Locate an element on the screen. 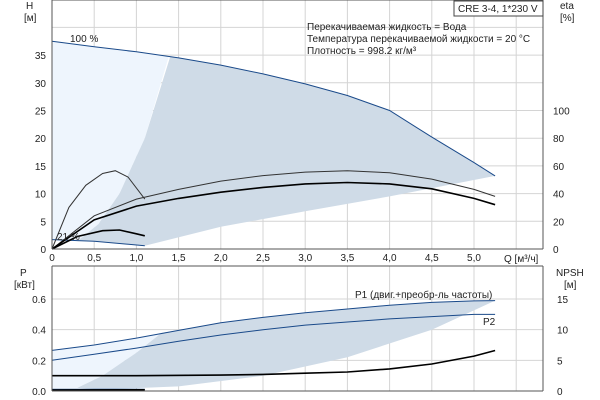 The width and height of the screenshot is (600, 400). eta-tick-label: 0 is located at coordinates (556, 250).